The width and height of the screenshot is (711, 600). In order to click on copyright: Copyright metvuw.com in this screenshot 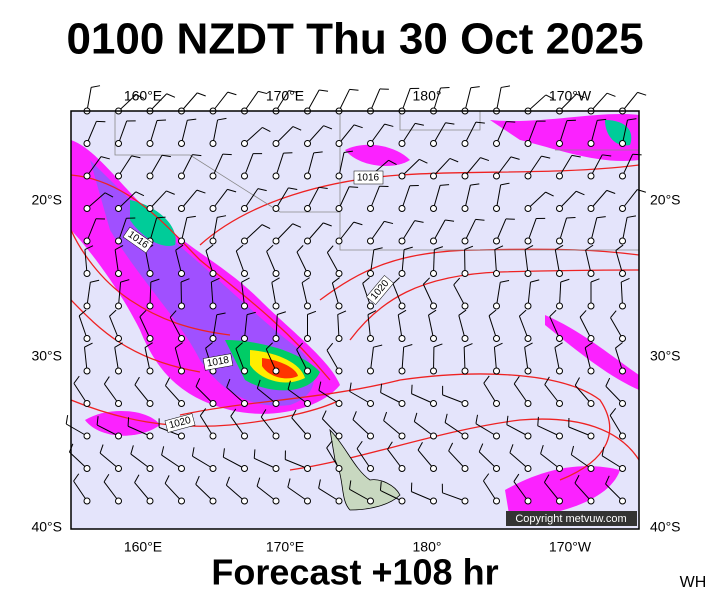, I will do `click(570, 519)`.